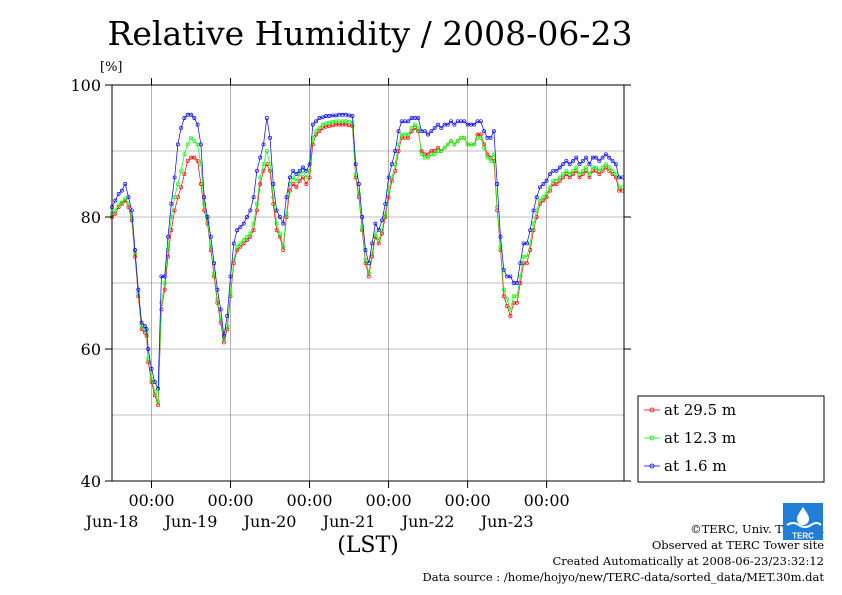 Image resolution: width=842 pixels, height=595 pixels. Describe the element at coordinates (111, 67) in the screenshot. I see `y-axis-label: [%]` at that location.